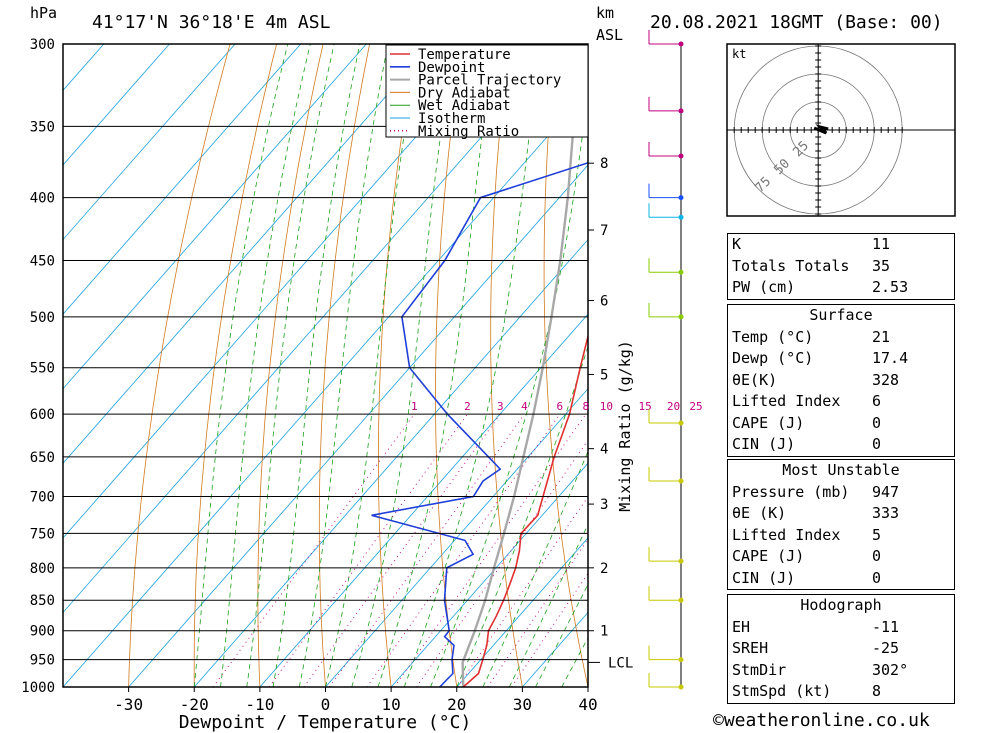  Describe the element at coordinates (42, 458) in the screenshot. I see `pressure-tick-label: 650` at that location.